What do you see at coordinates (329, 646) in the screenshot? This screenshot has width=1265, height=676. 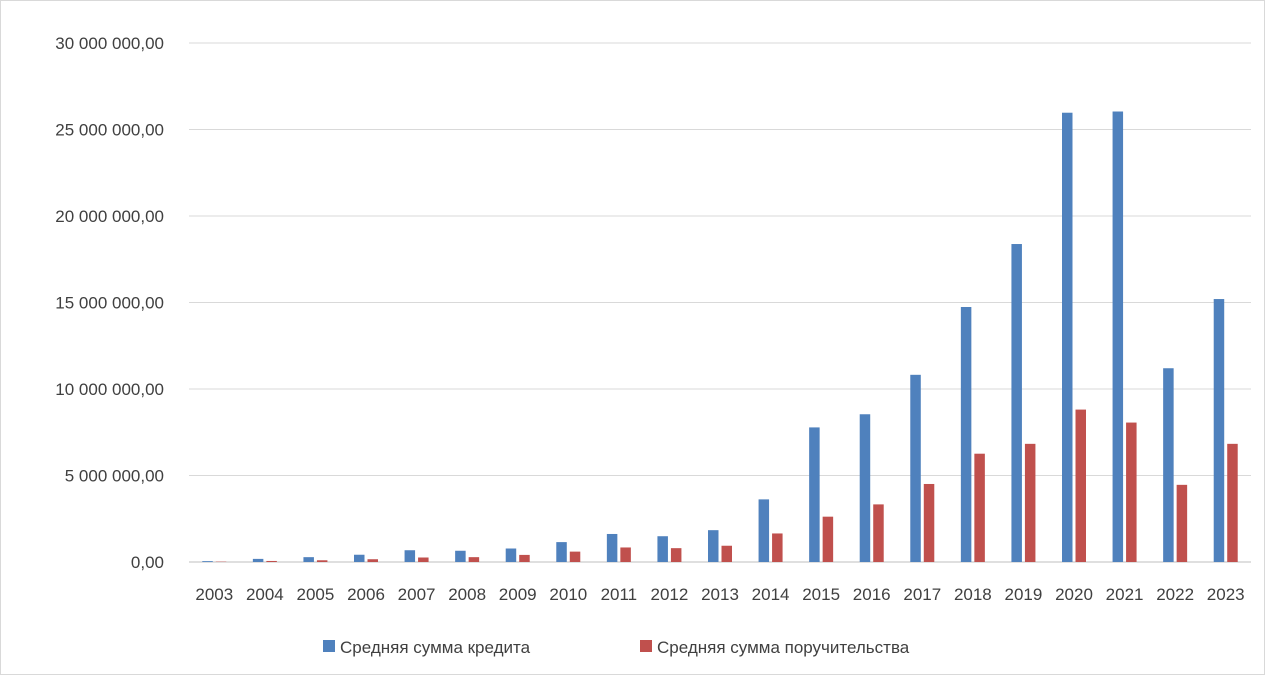 I see `legend-swatch-credit` at bounding box center [329, 646].